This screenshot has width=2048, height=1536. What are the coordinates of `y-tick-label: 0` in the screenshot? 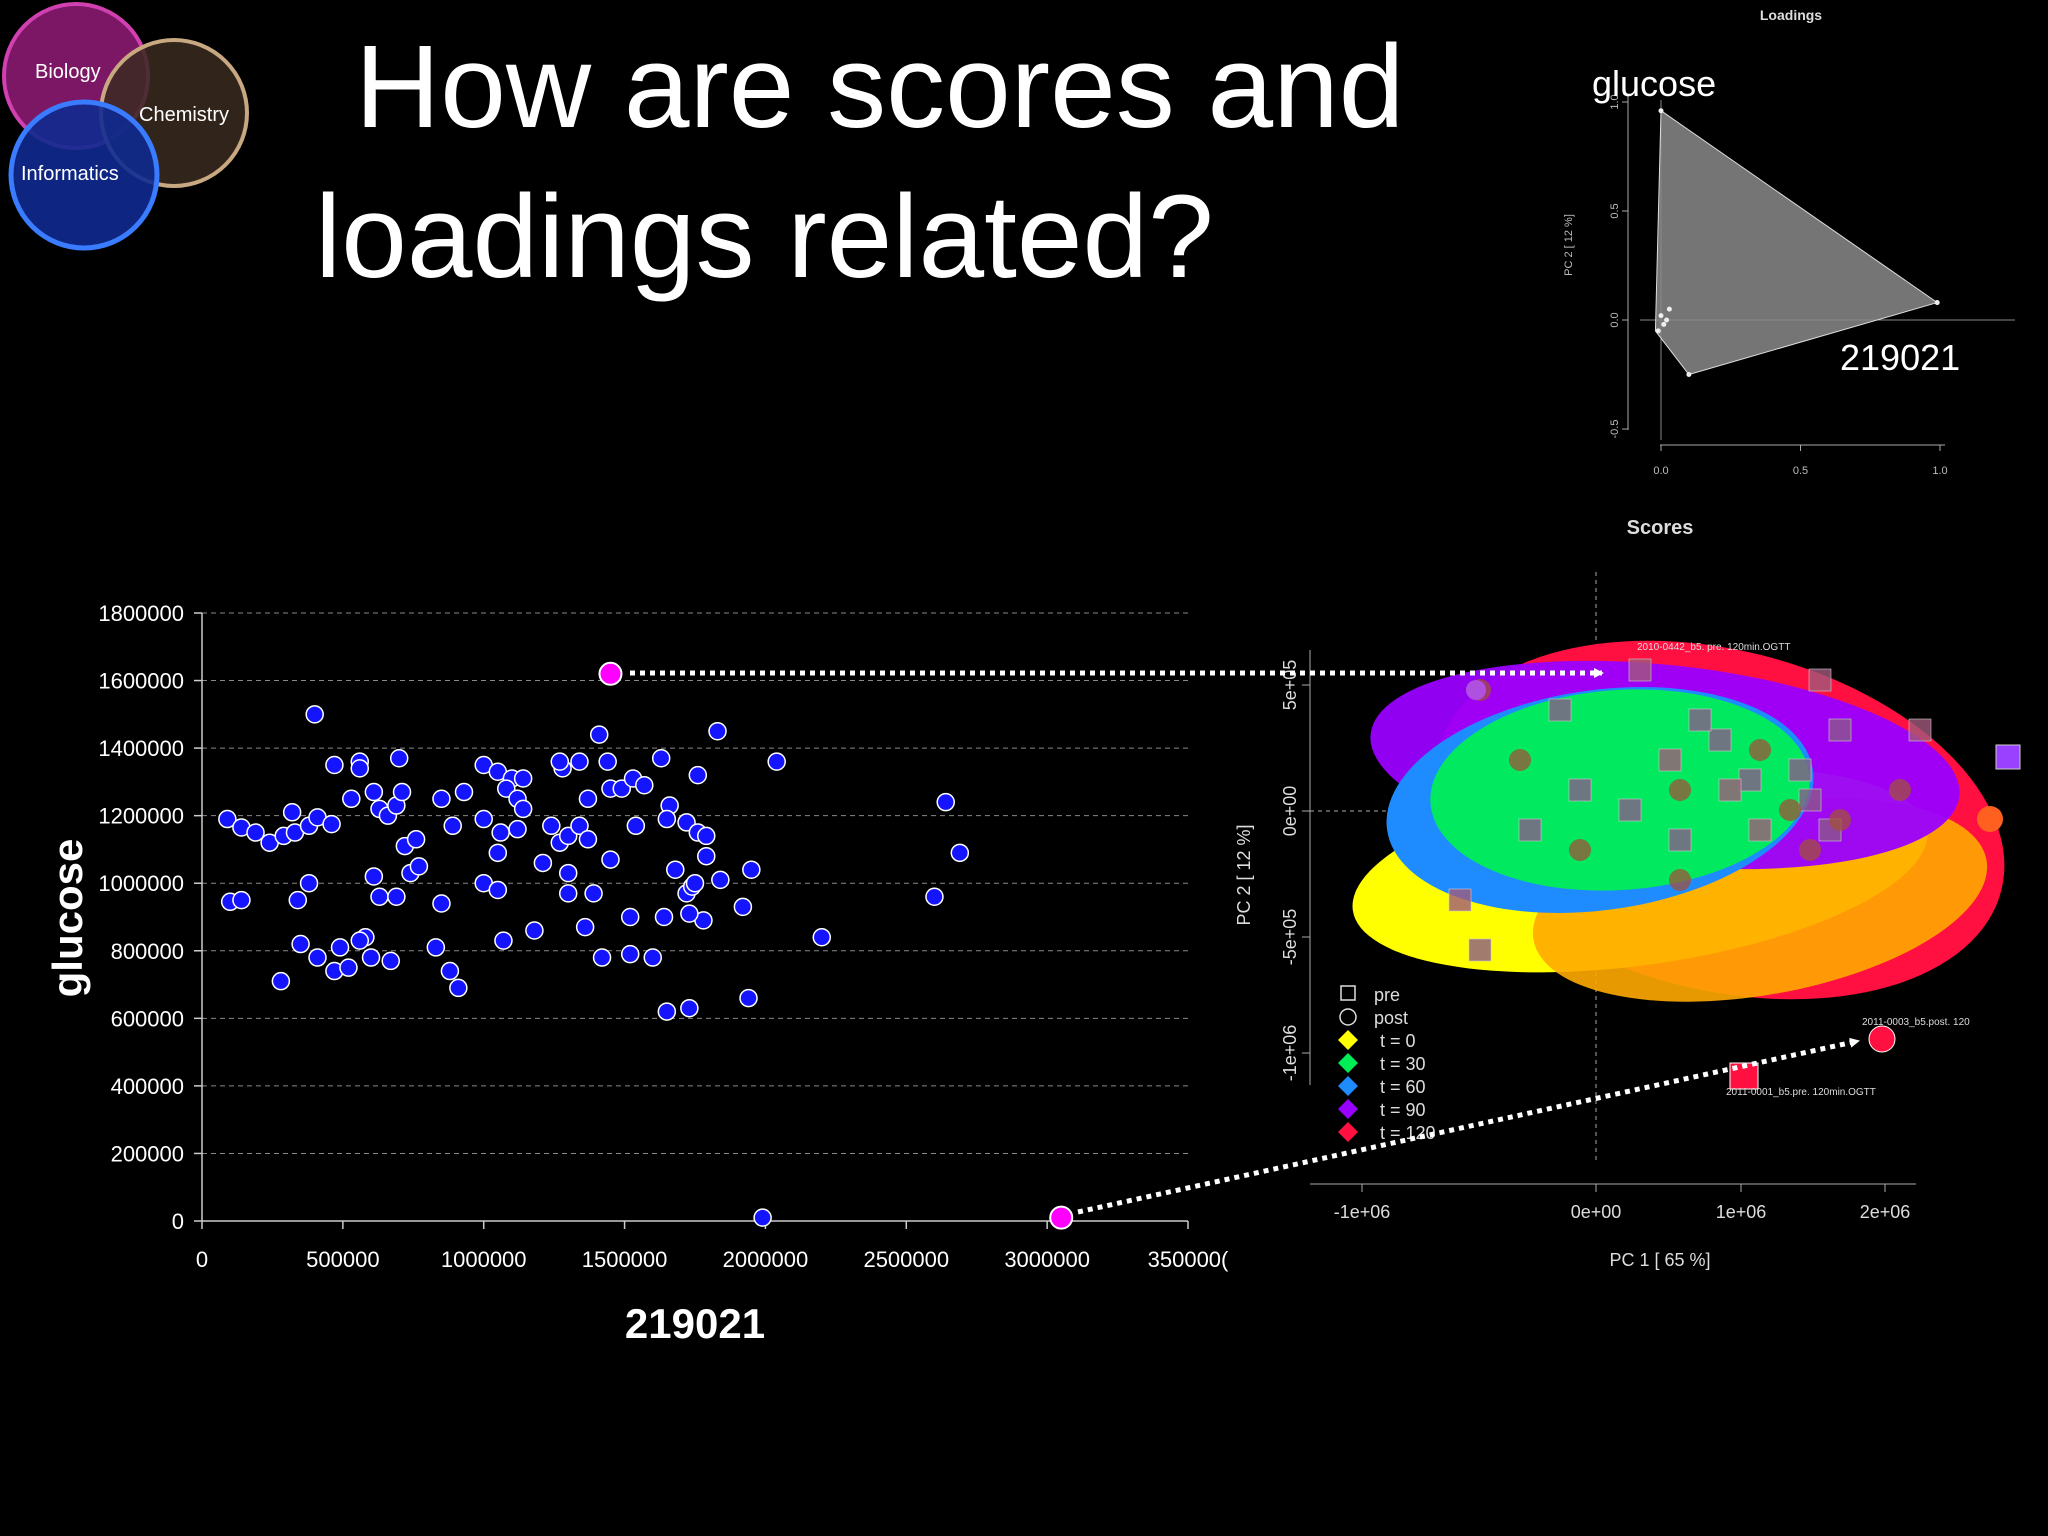 It's located at (178, 1221).